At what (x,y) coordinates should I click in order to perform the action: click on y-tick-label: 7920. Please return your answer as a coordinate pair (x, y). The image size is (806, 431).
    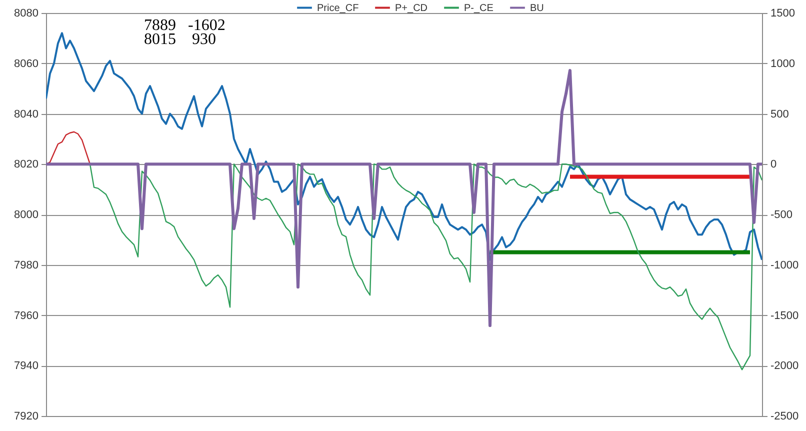
    Looking at the image, I should click on (26, 416).